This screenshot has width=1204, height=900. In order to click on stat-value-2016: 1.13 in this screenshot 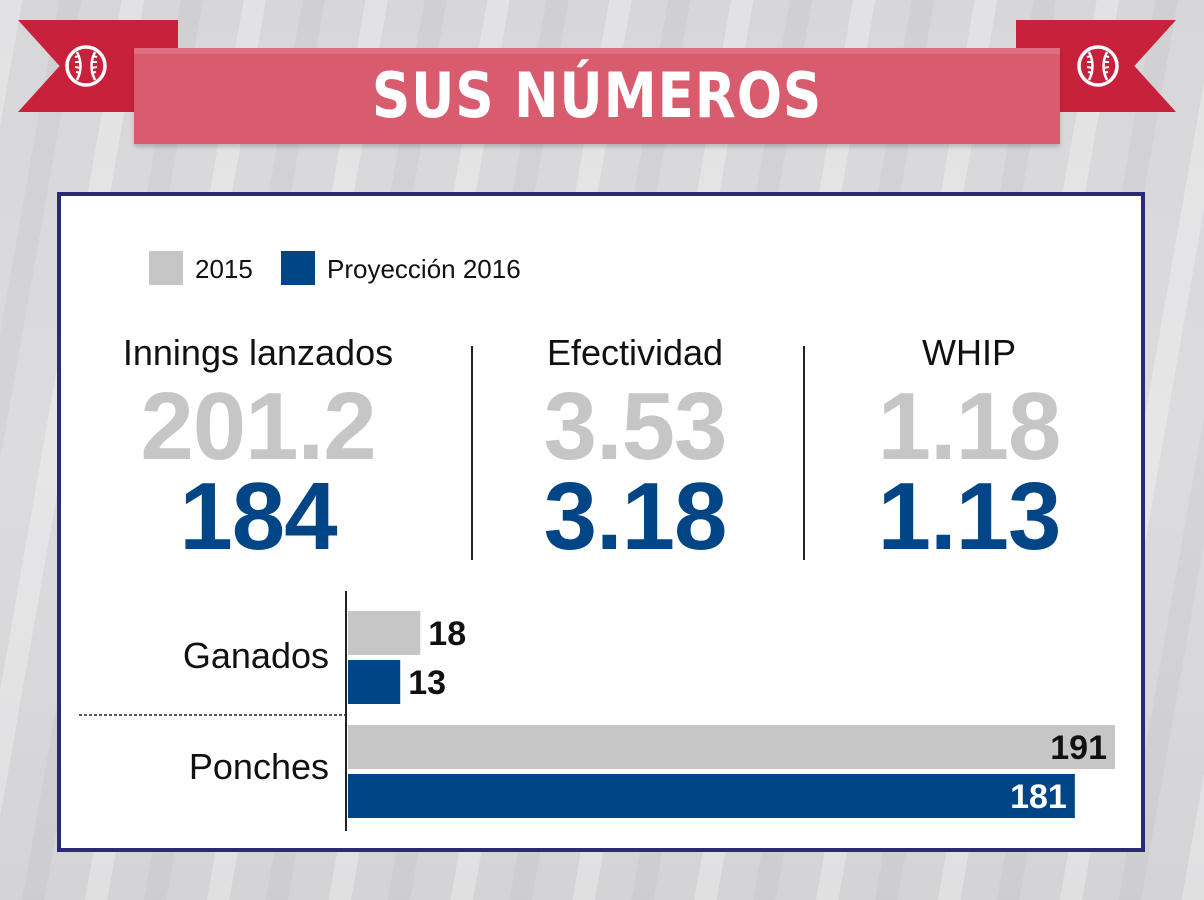, I will do `click(969, 516)`.